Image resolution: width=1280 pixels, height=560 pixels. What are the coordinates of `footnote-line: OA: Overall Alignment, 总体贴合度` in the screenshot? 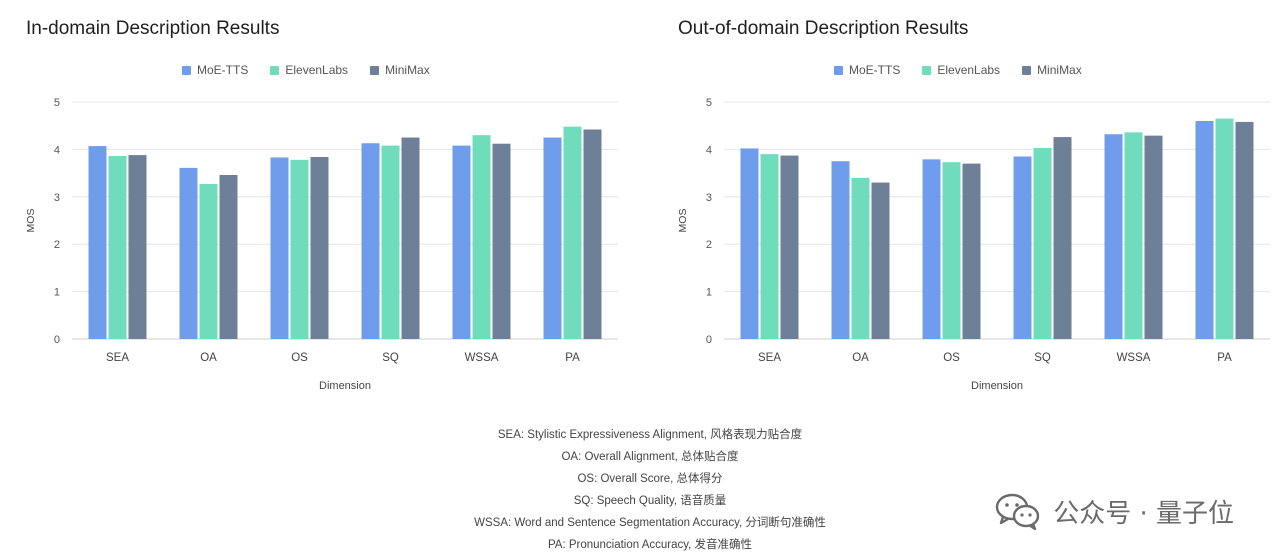 It's located at (650, 457).